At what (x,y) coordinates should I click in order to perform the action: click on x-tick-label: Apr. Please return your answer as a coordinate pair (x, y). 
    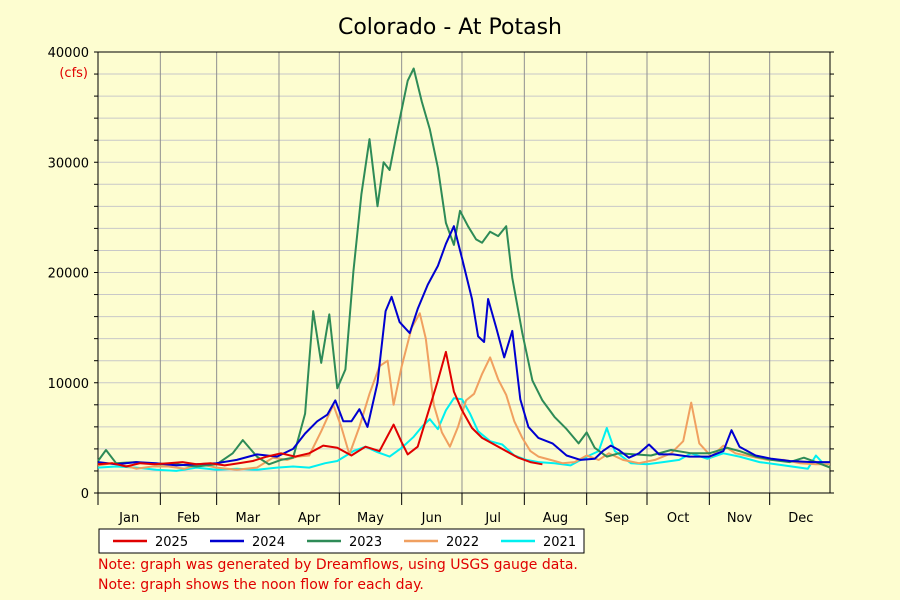
    Looking at the image, I should click on (309, 518).